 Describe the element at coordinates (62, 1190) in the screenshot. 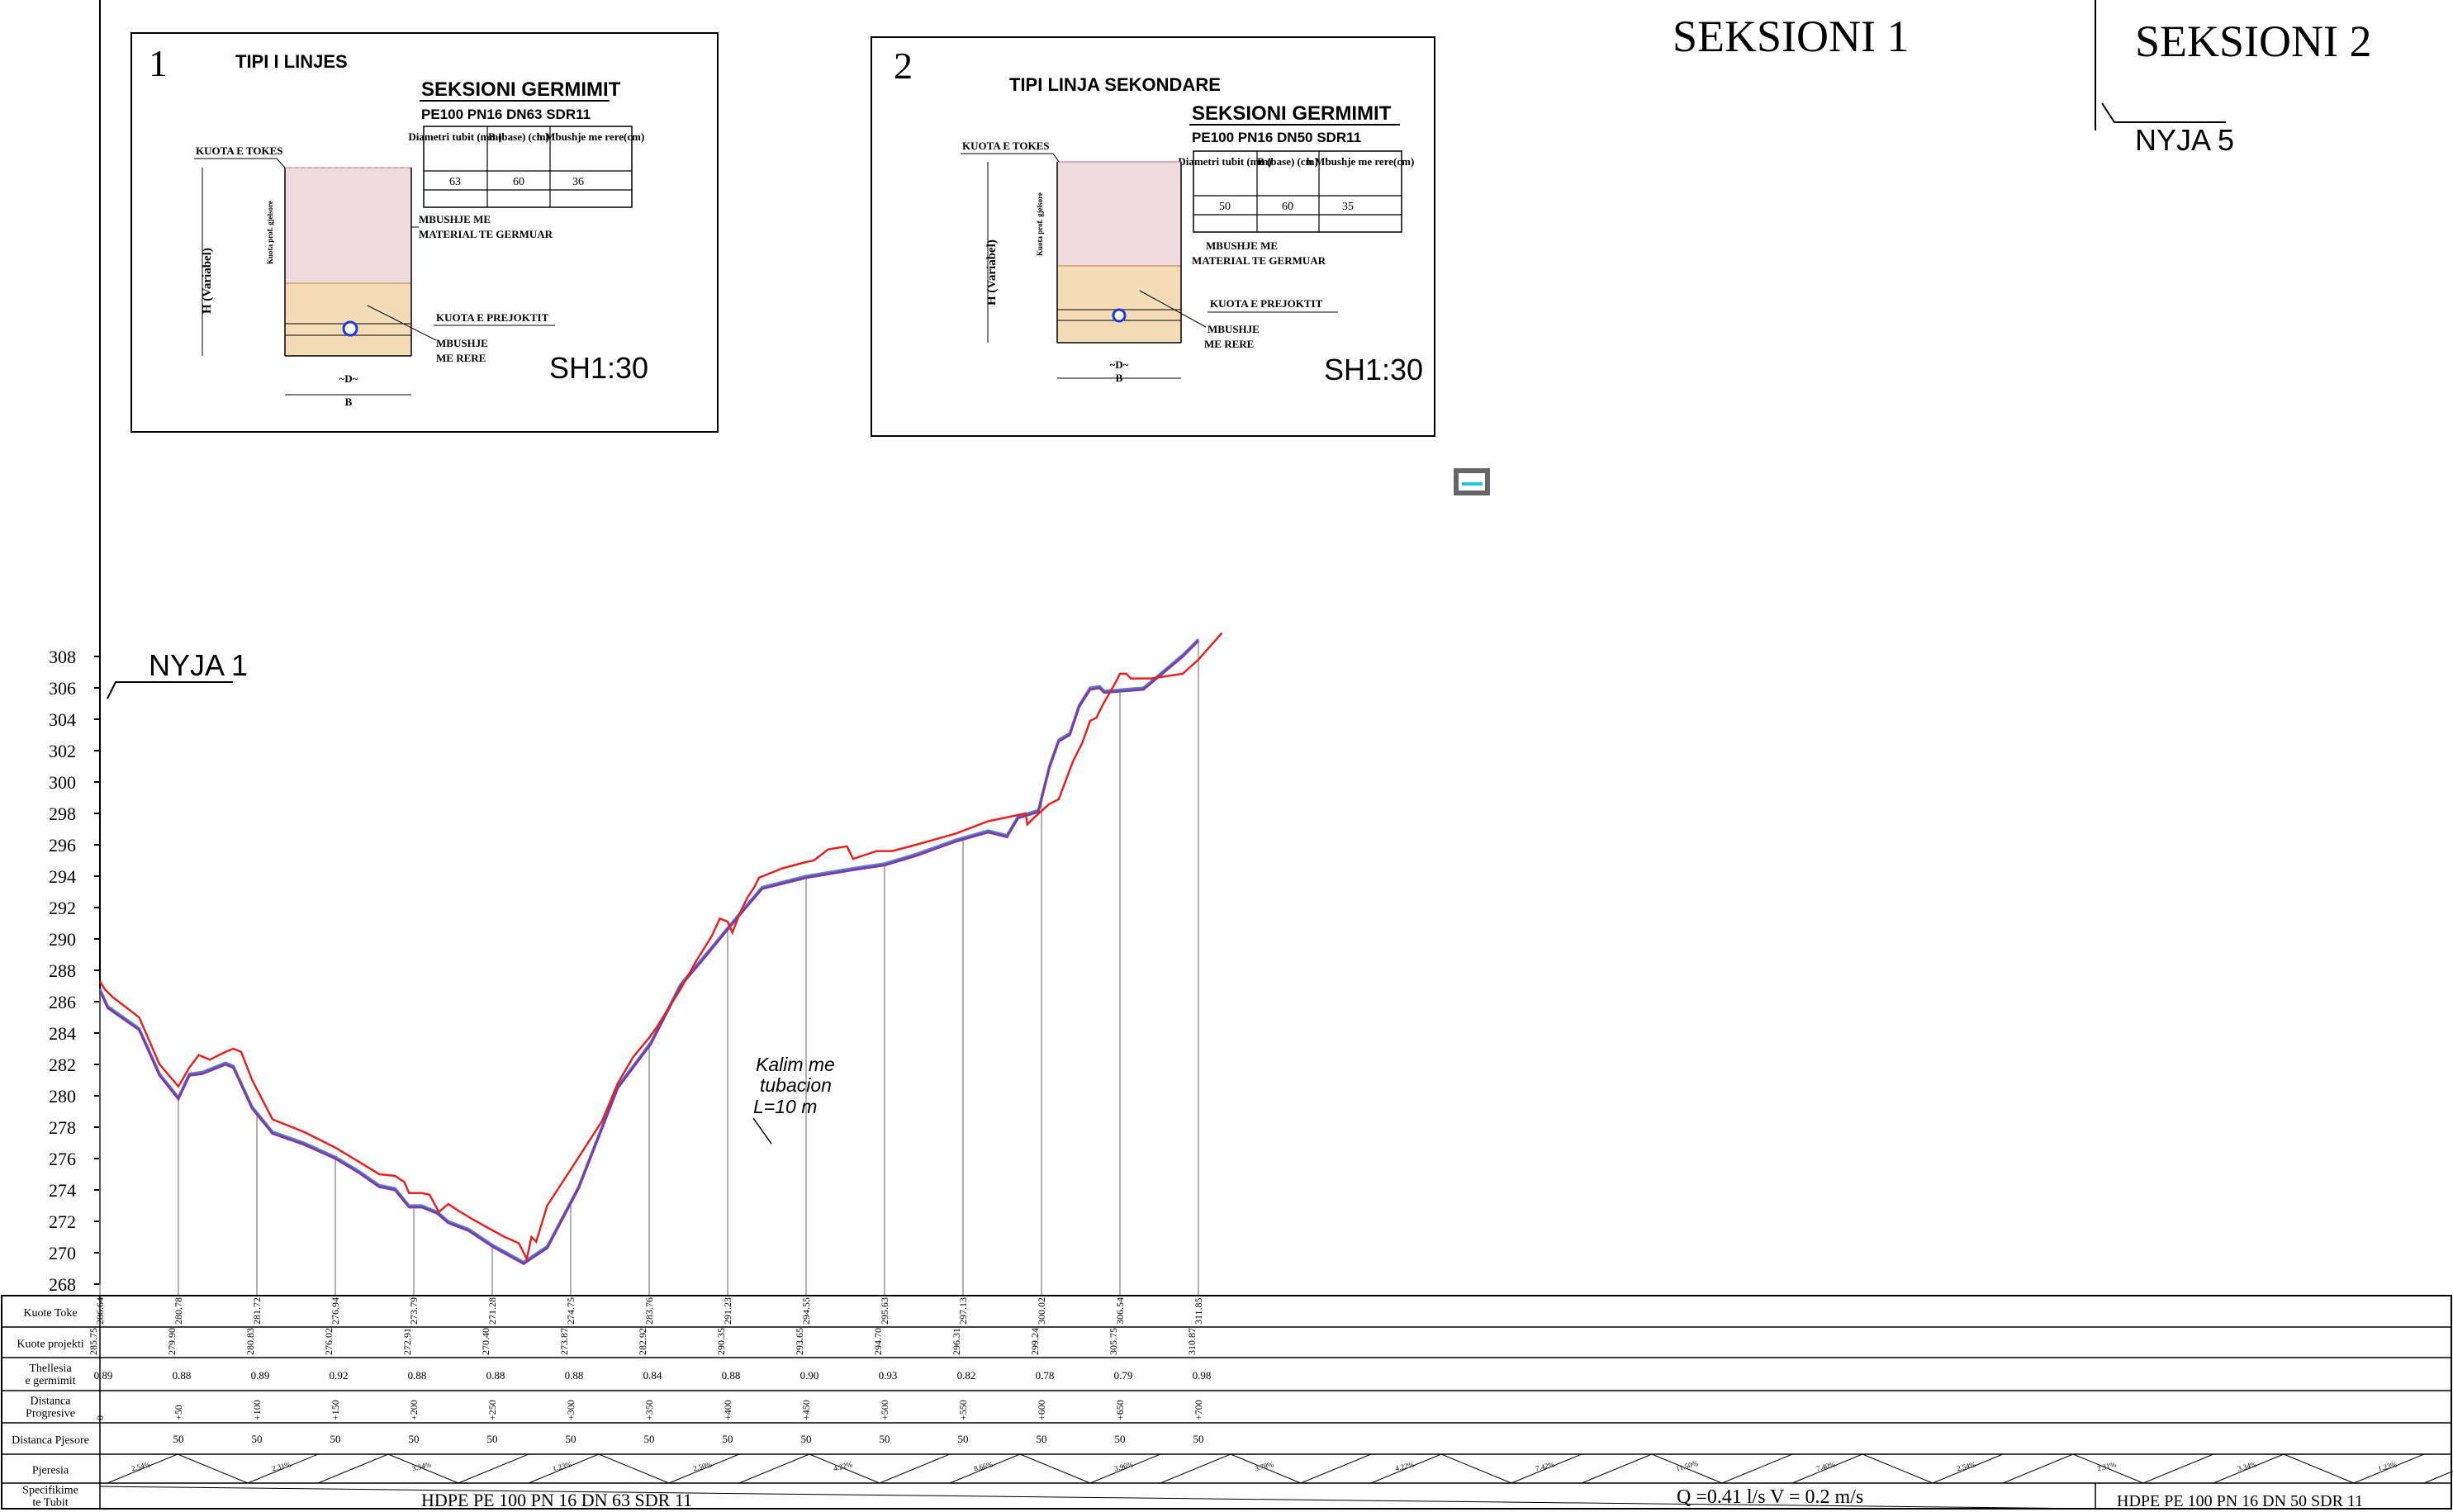

I see `axis-tick-label: 274` at that location.